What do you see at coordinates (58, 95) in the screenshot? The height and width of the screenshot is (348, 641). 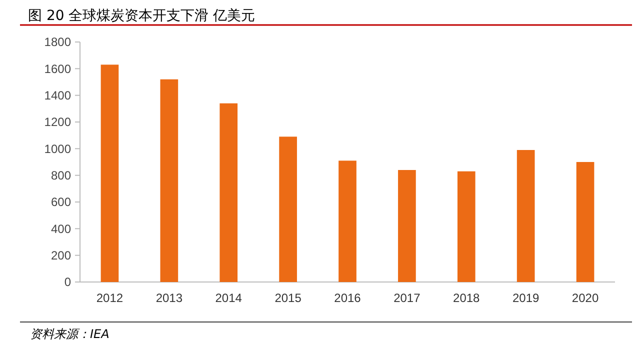 I see `y-tick-label: 1400` at bounding box center [58, 95].